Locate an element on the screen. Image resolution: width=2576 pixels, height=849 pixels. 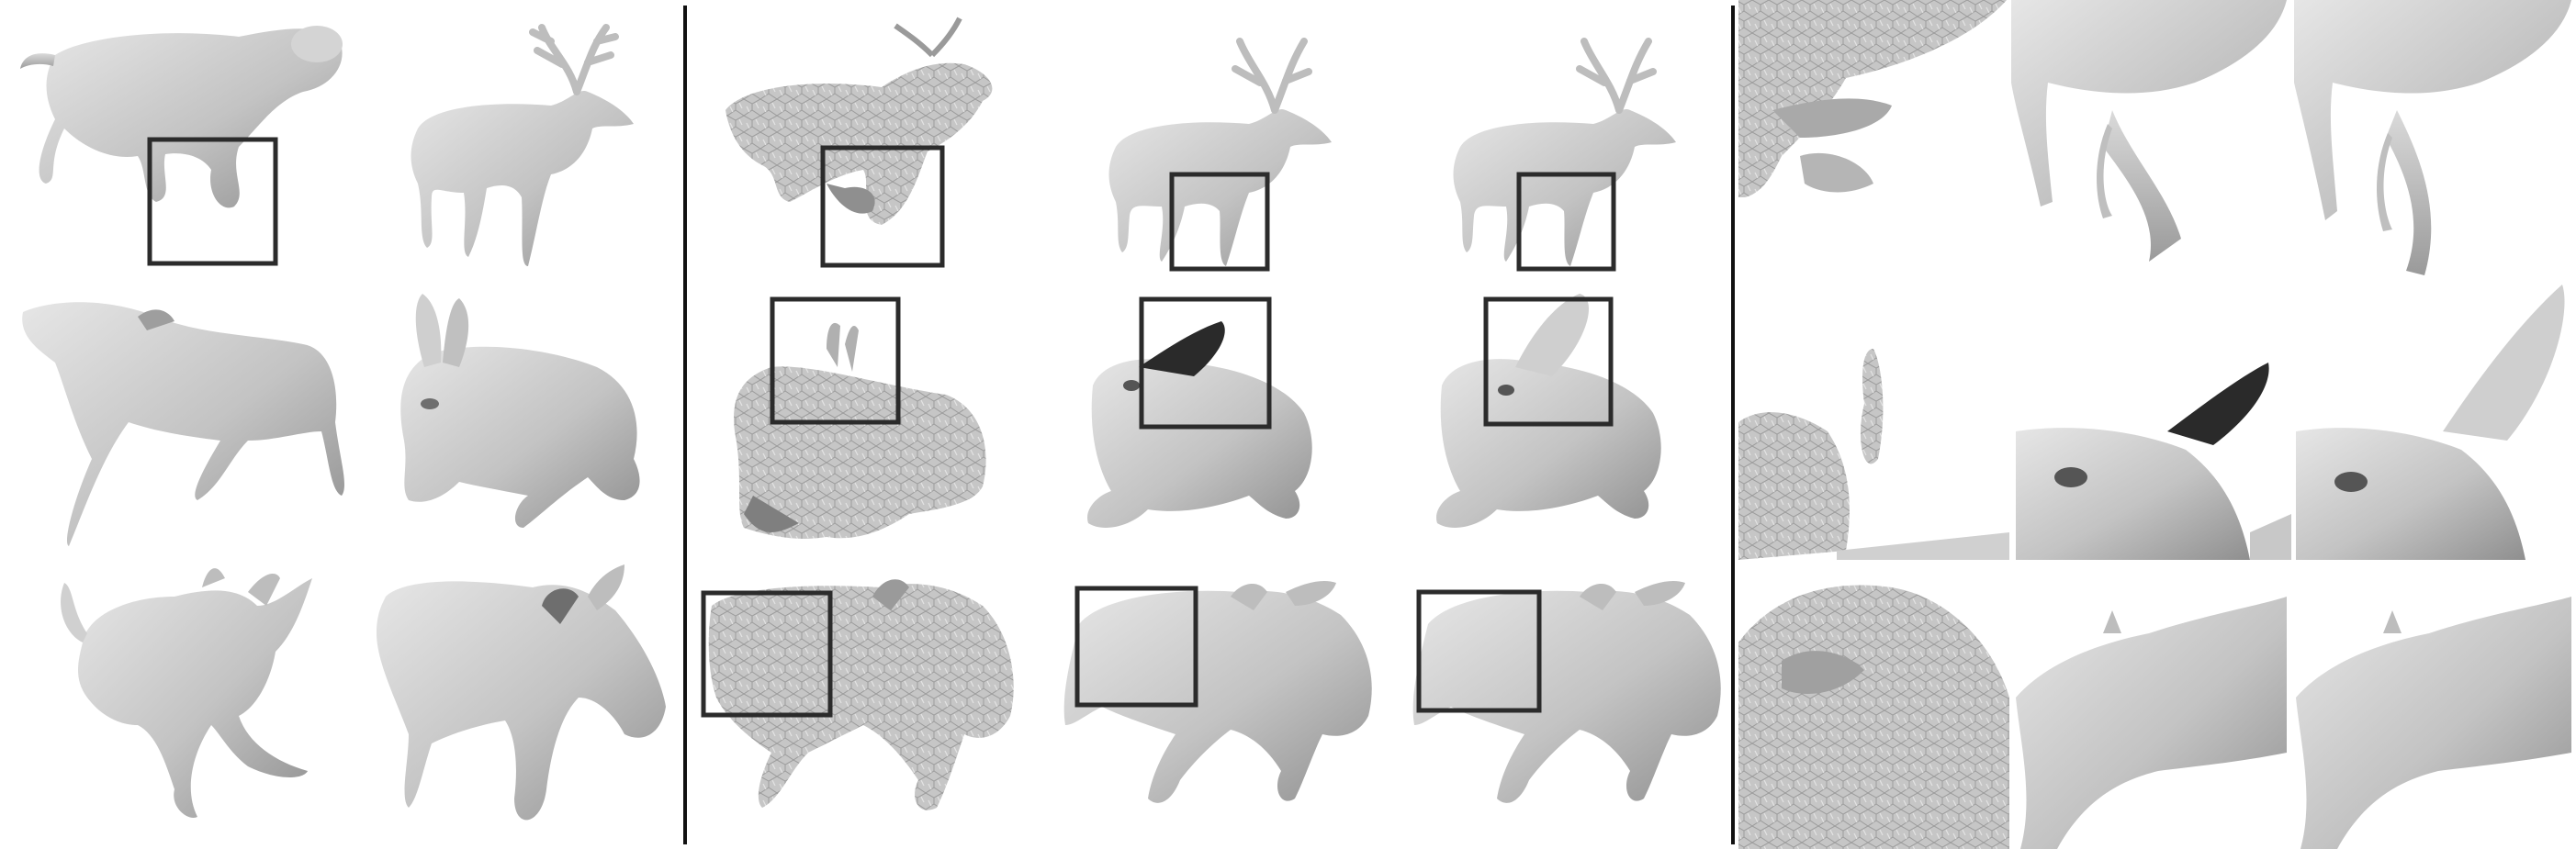
result-deer-method-a is located at coordinates (859, 121).